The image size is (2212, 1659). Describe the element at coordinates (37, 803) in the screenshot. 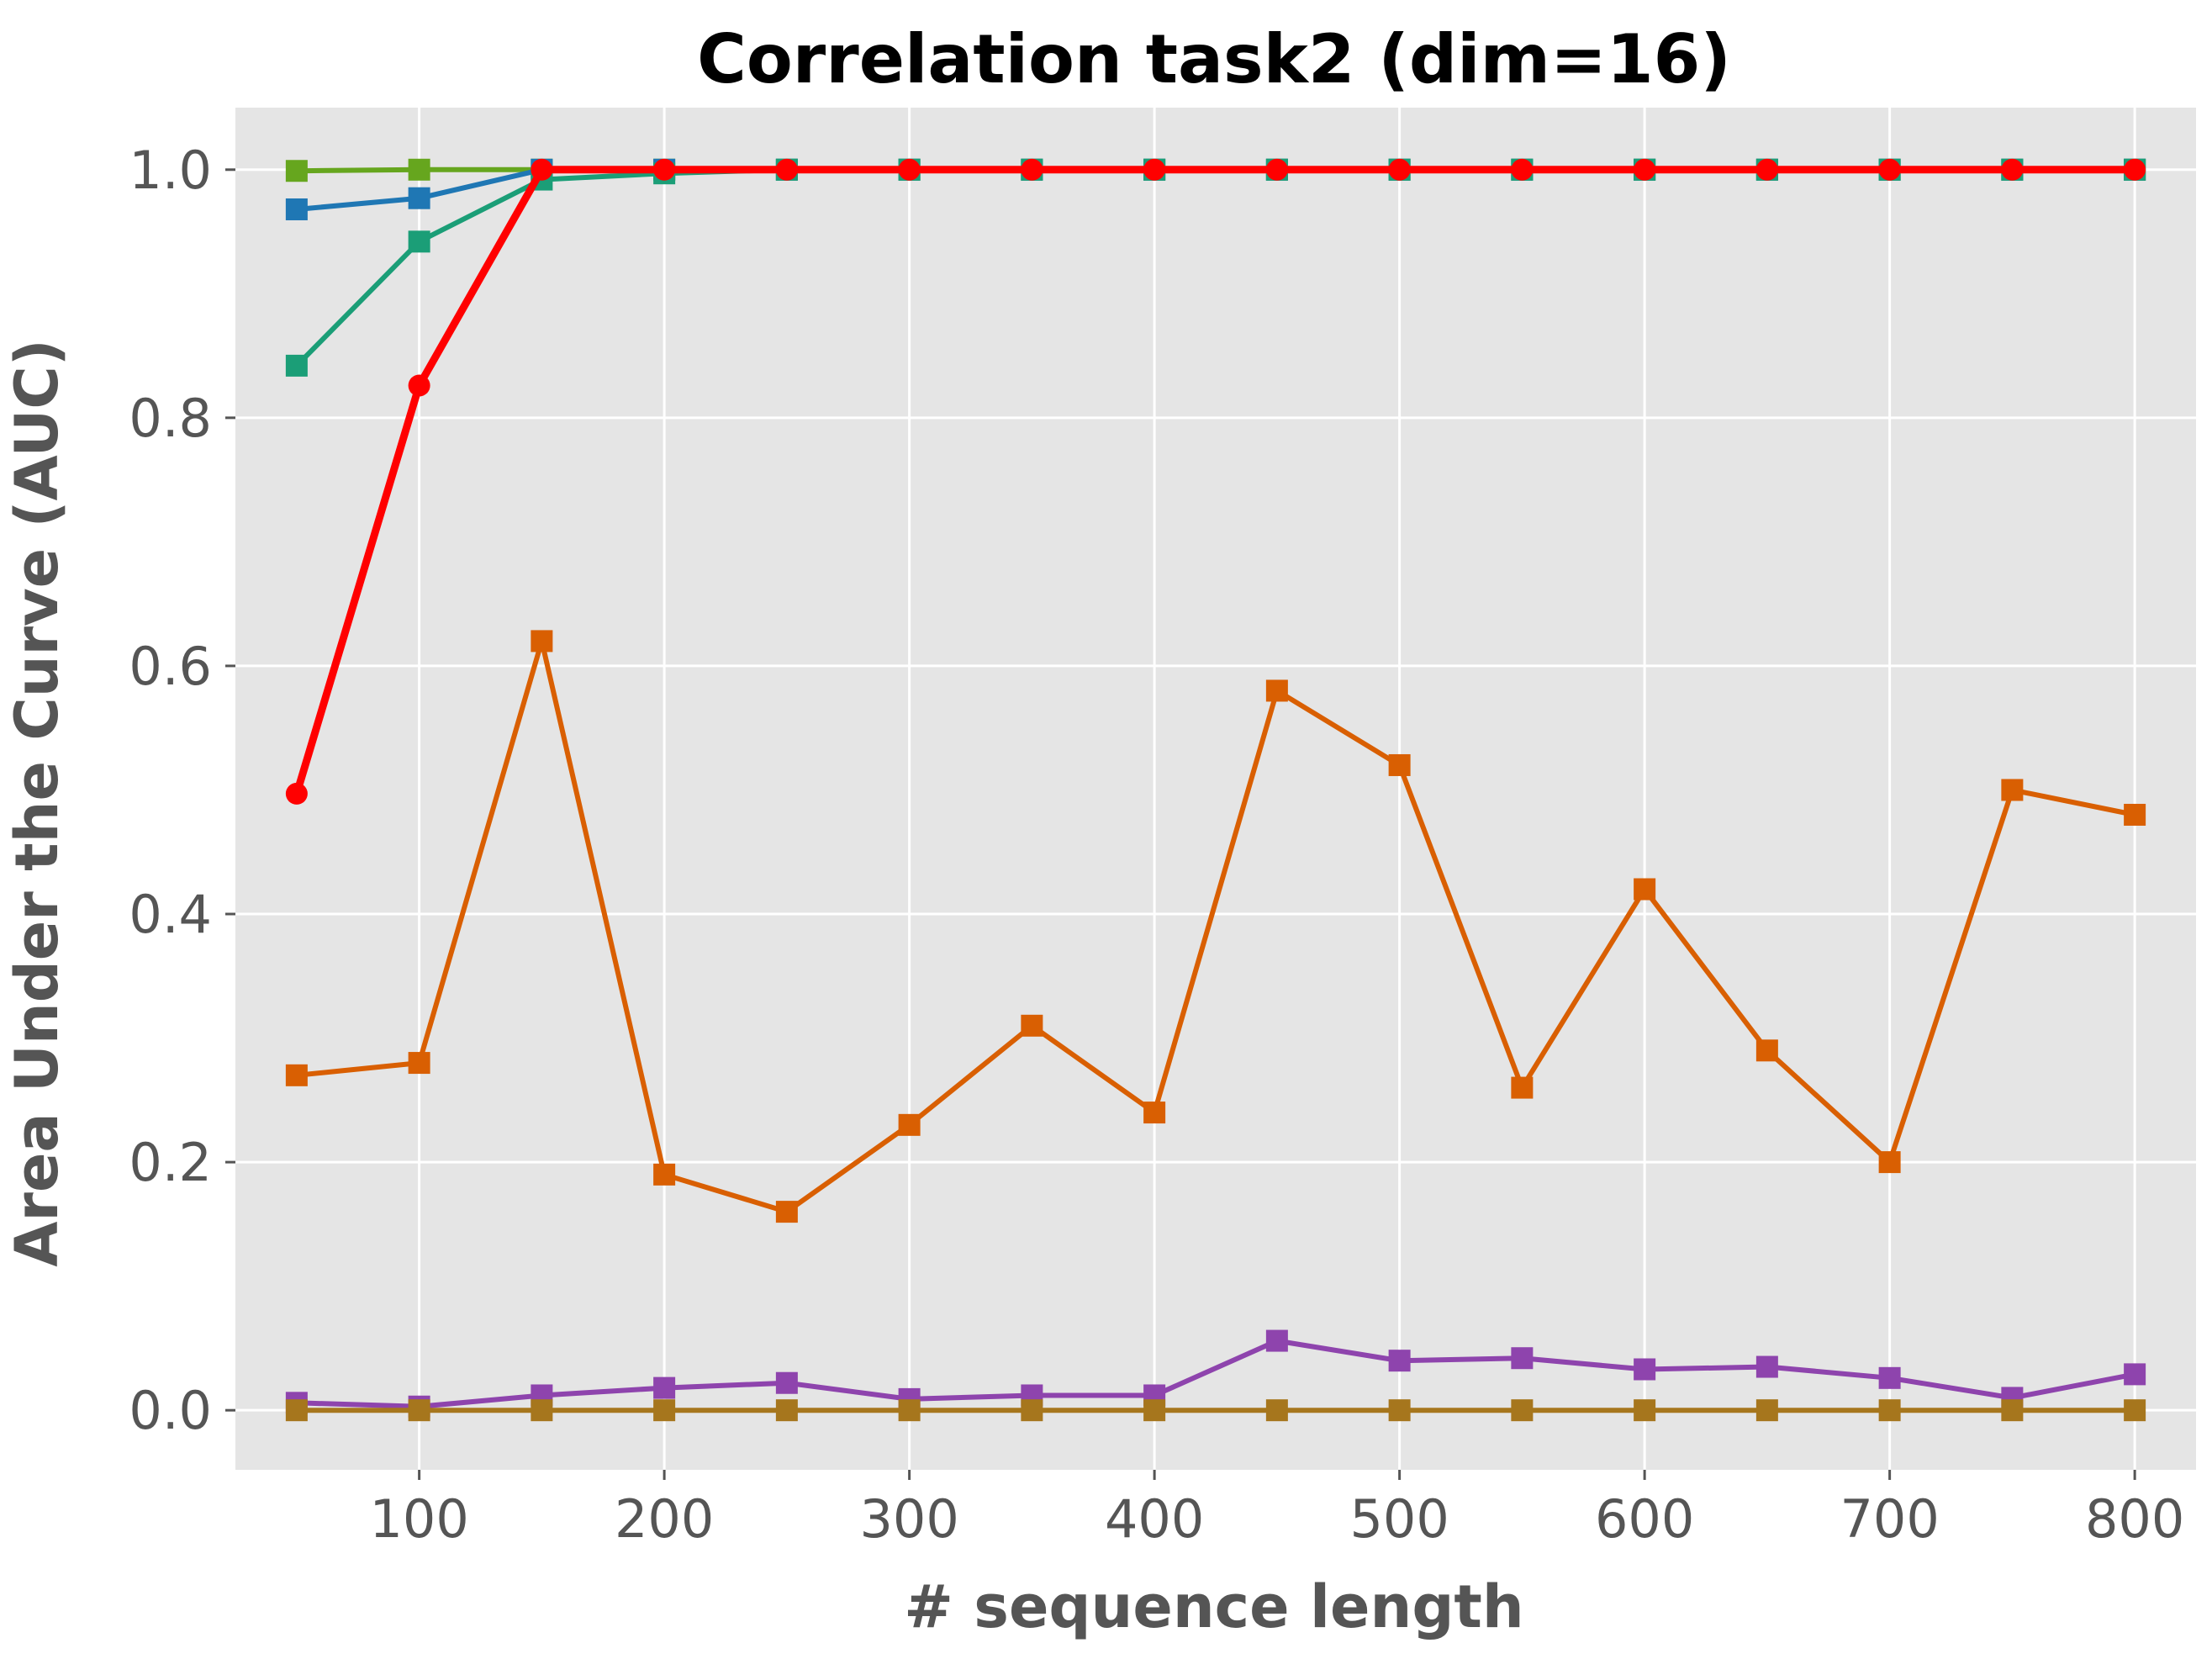

I see `y-axis-label: Area Under the Curve (AUC)` at that location.